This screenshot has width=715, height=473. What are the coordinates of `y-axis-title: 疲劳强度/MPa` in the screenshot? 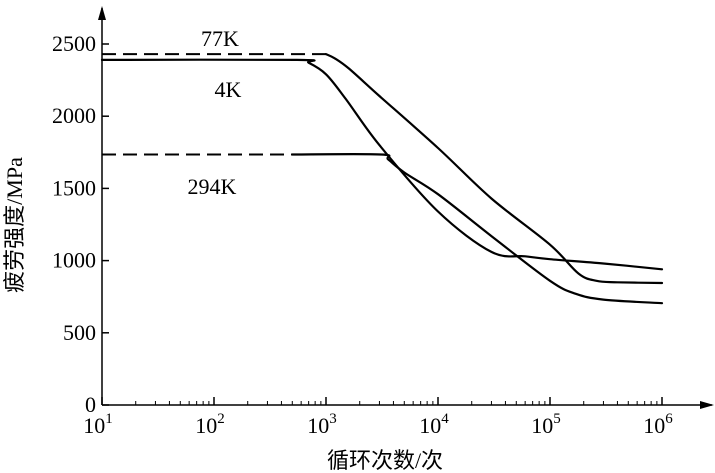 It's located at (14, 225).